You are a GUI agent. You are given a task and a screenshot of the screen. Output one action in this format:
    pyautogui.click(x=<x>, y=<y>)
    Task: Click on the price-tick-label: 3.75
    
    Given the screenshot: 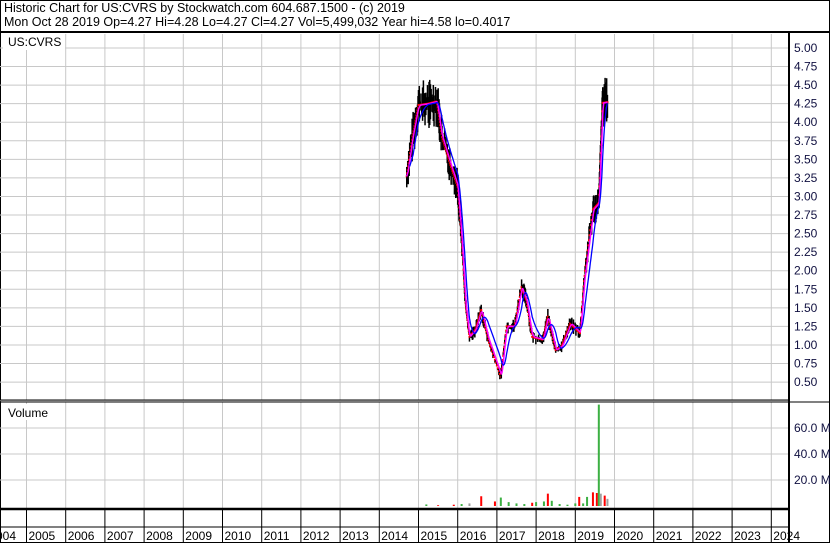 What is the action you would take?
    pyautogui.click(x=806, y=141)
    